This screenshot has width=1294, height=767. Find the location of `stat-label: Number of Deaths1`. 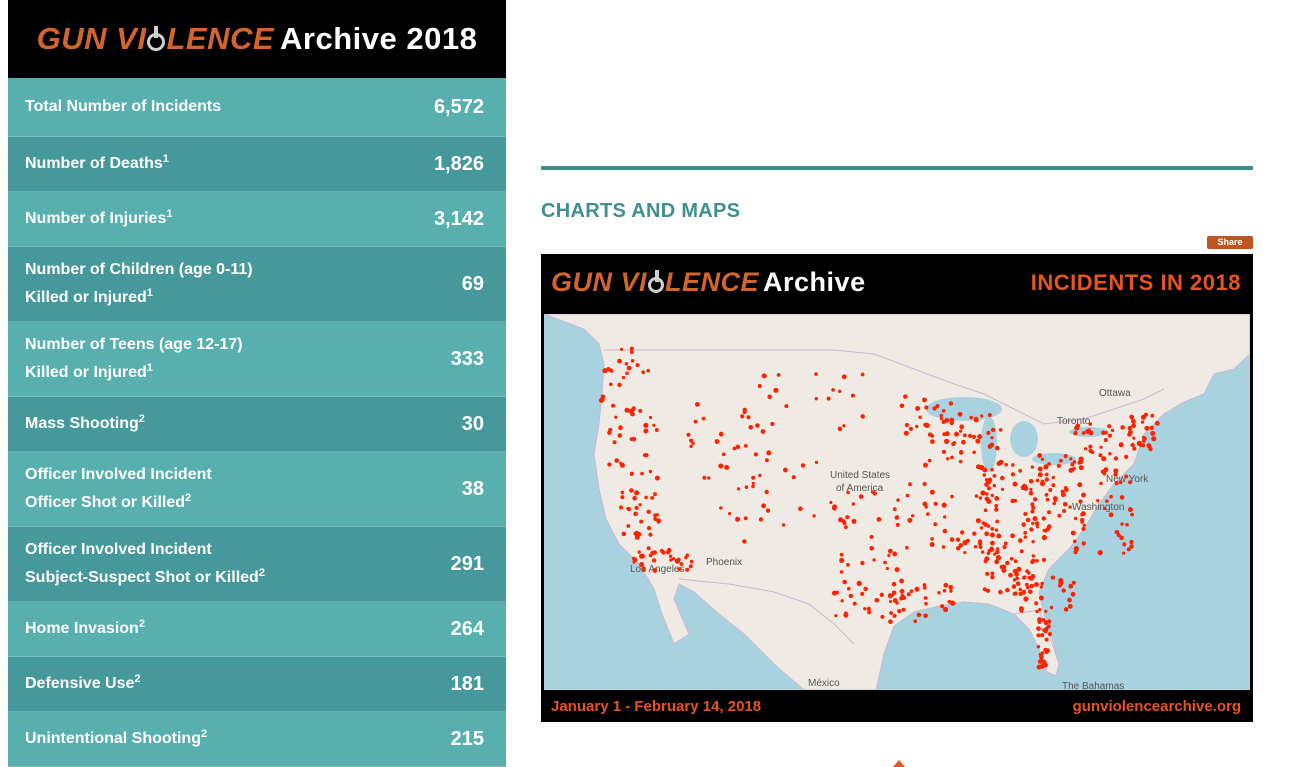

stat-label: Number of Deaths1 is located at coordinates (97, 164).